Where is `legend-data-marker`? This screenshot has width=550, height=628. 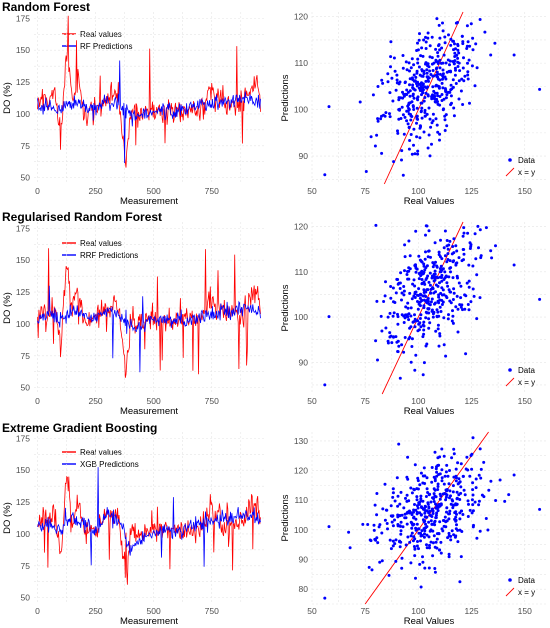
legend-data-marker is located at coordinates (510, 160).